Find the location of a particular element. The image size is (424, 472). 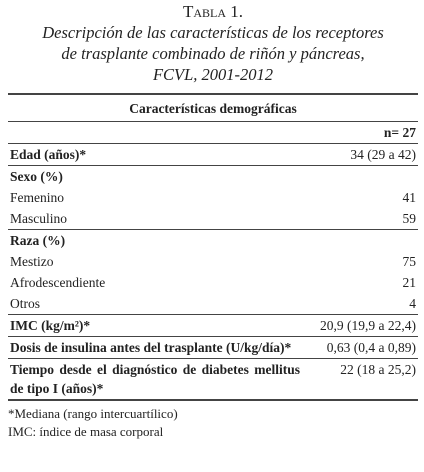

table-title: Tabla 1. is located at coordinates (213, 11).